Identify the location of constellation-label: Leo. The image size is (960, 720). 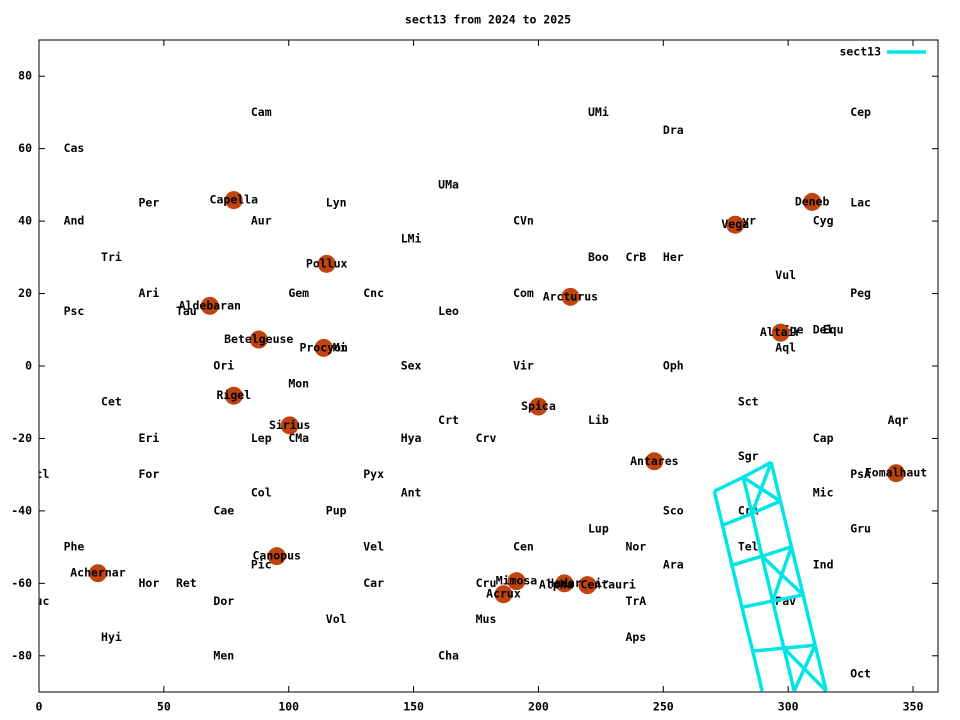
(448, 311).